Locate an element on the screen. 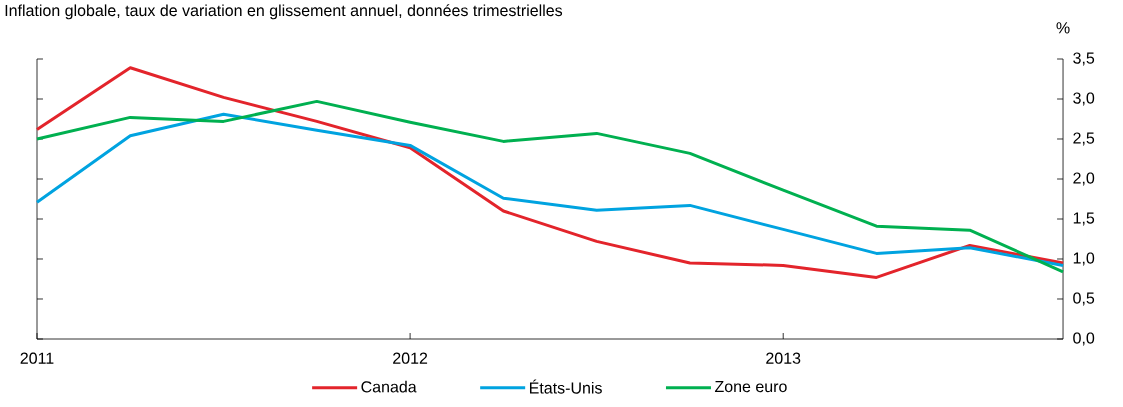  x-tick-label: 2013 is located at coordinates (783, 358).